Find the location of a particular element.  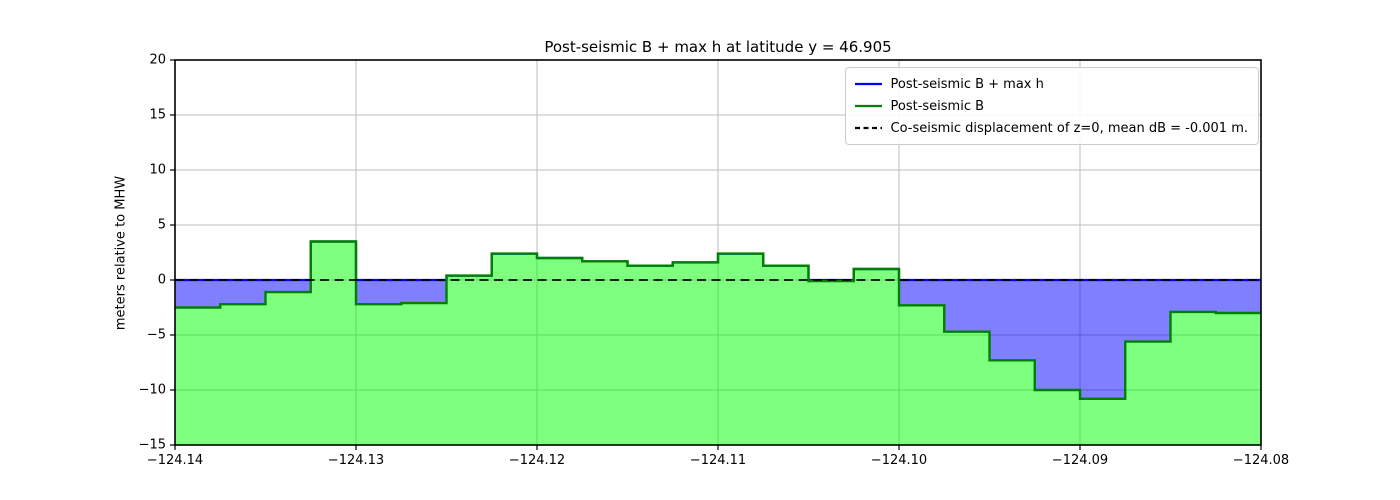

legend-entry: Post-seismic B + max h is located at coordinates (1051, 84).